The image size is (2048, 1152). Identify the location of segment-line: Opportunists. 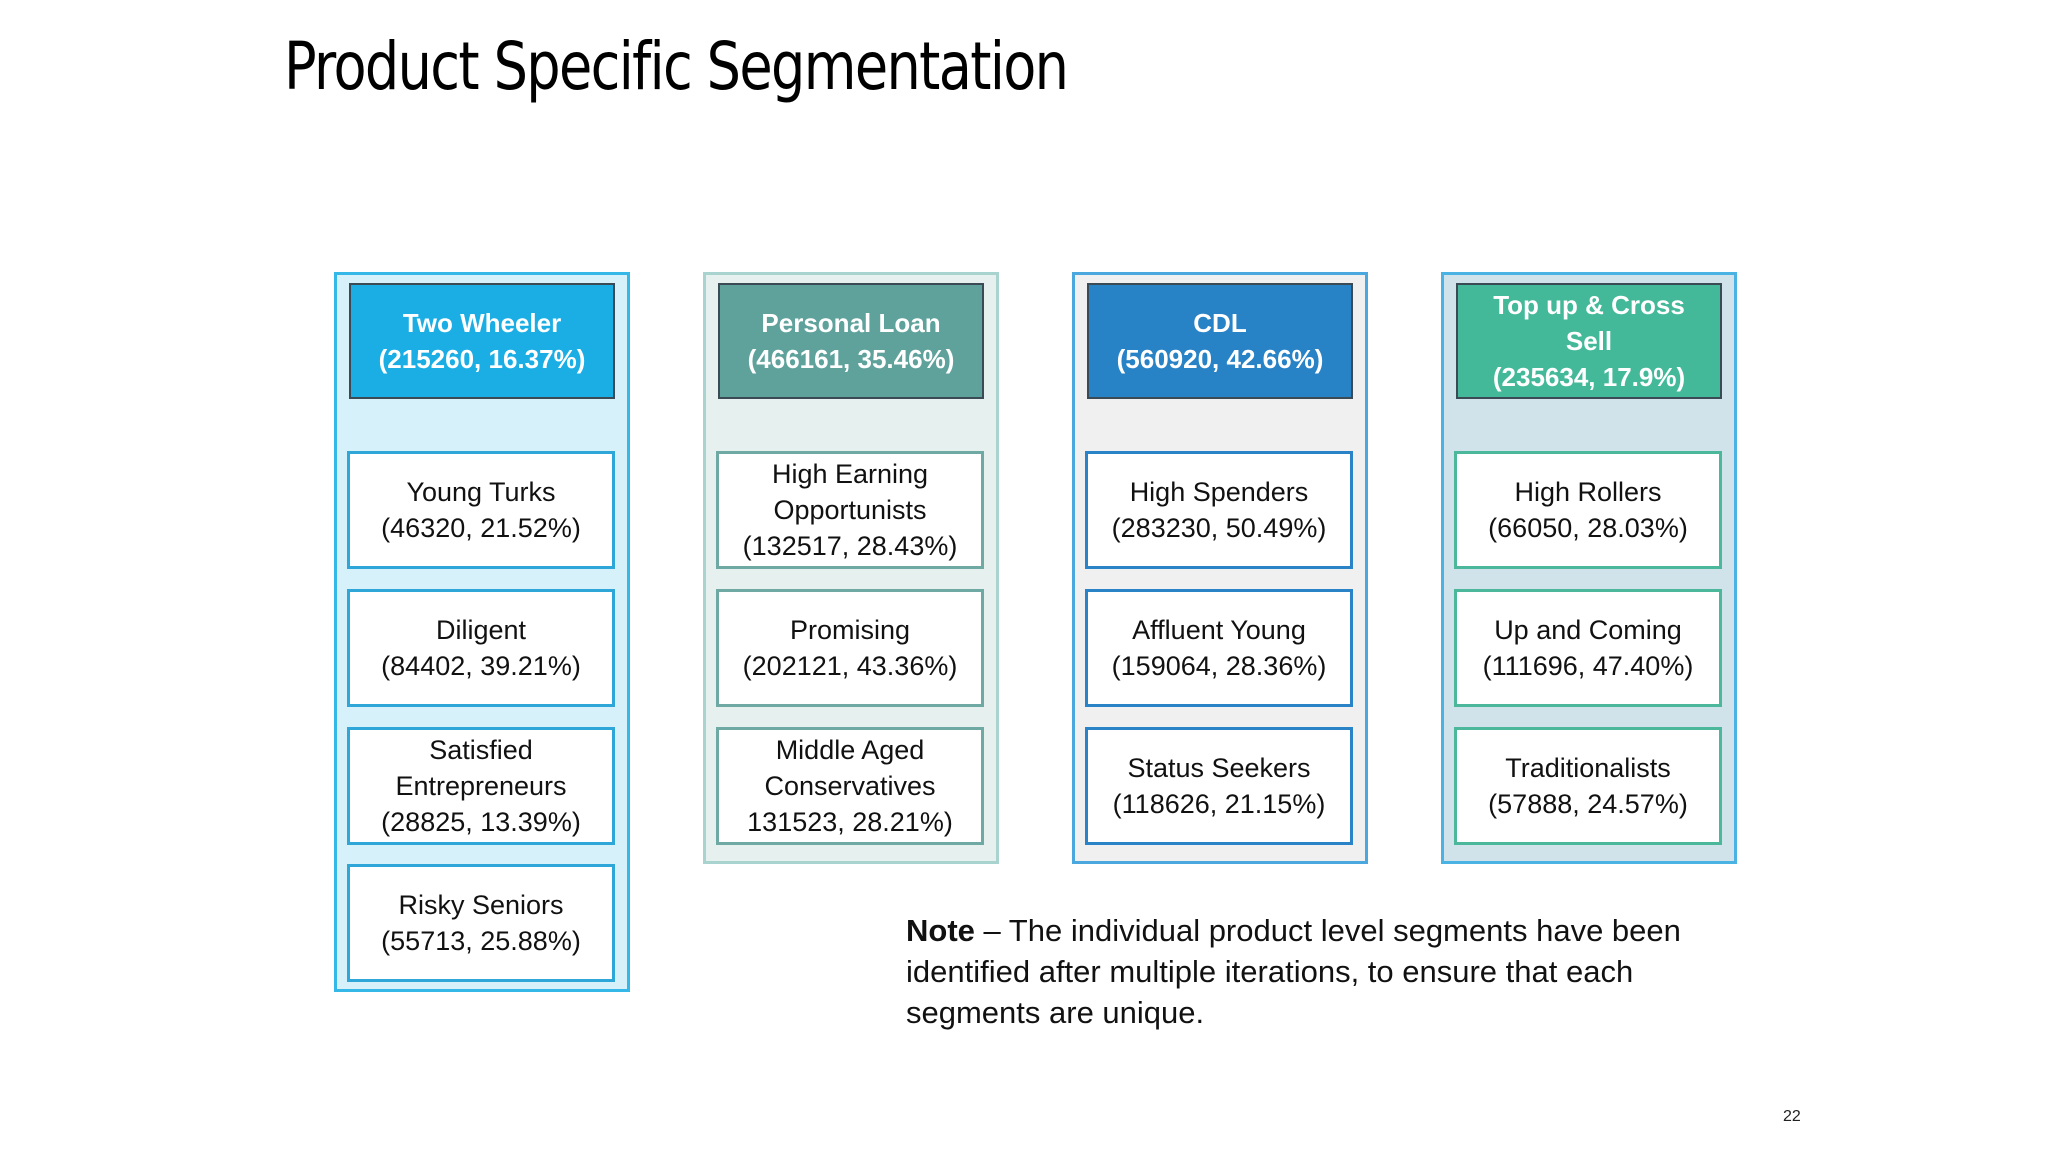
(850, 510).